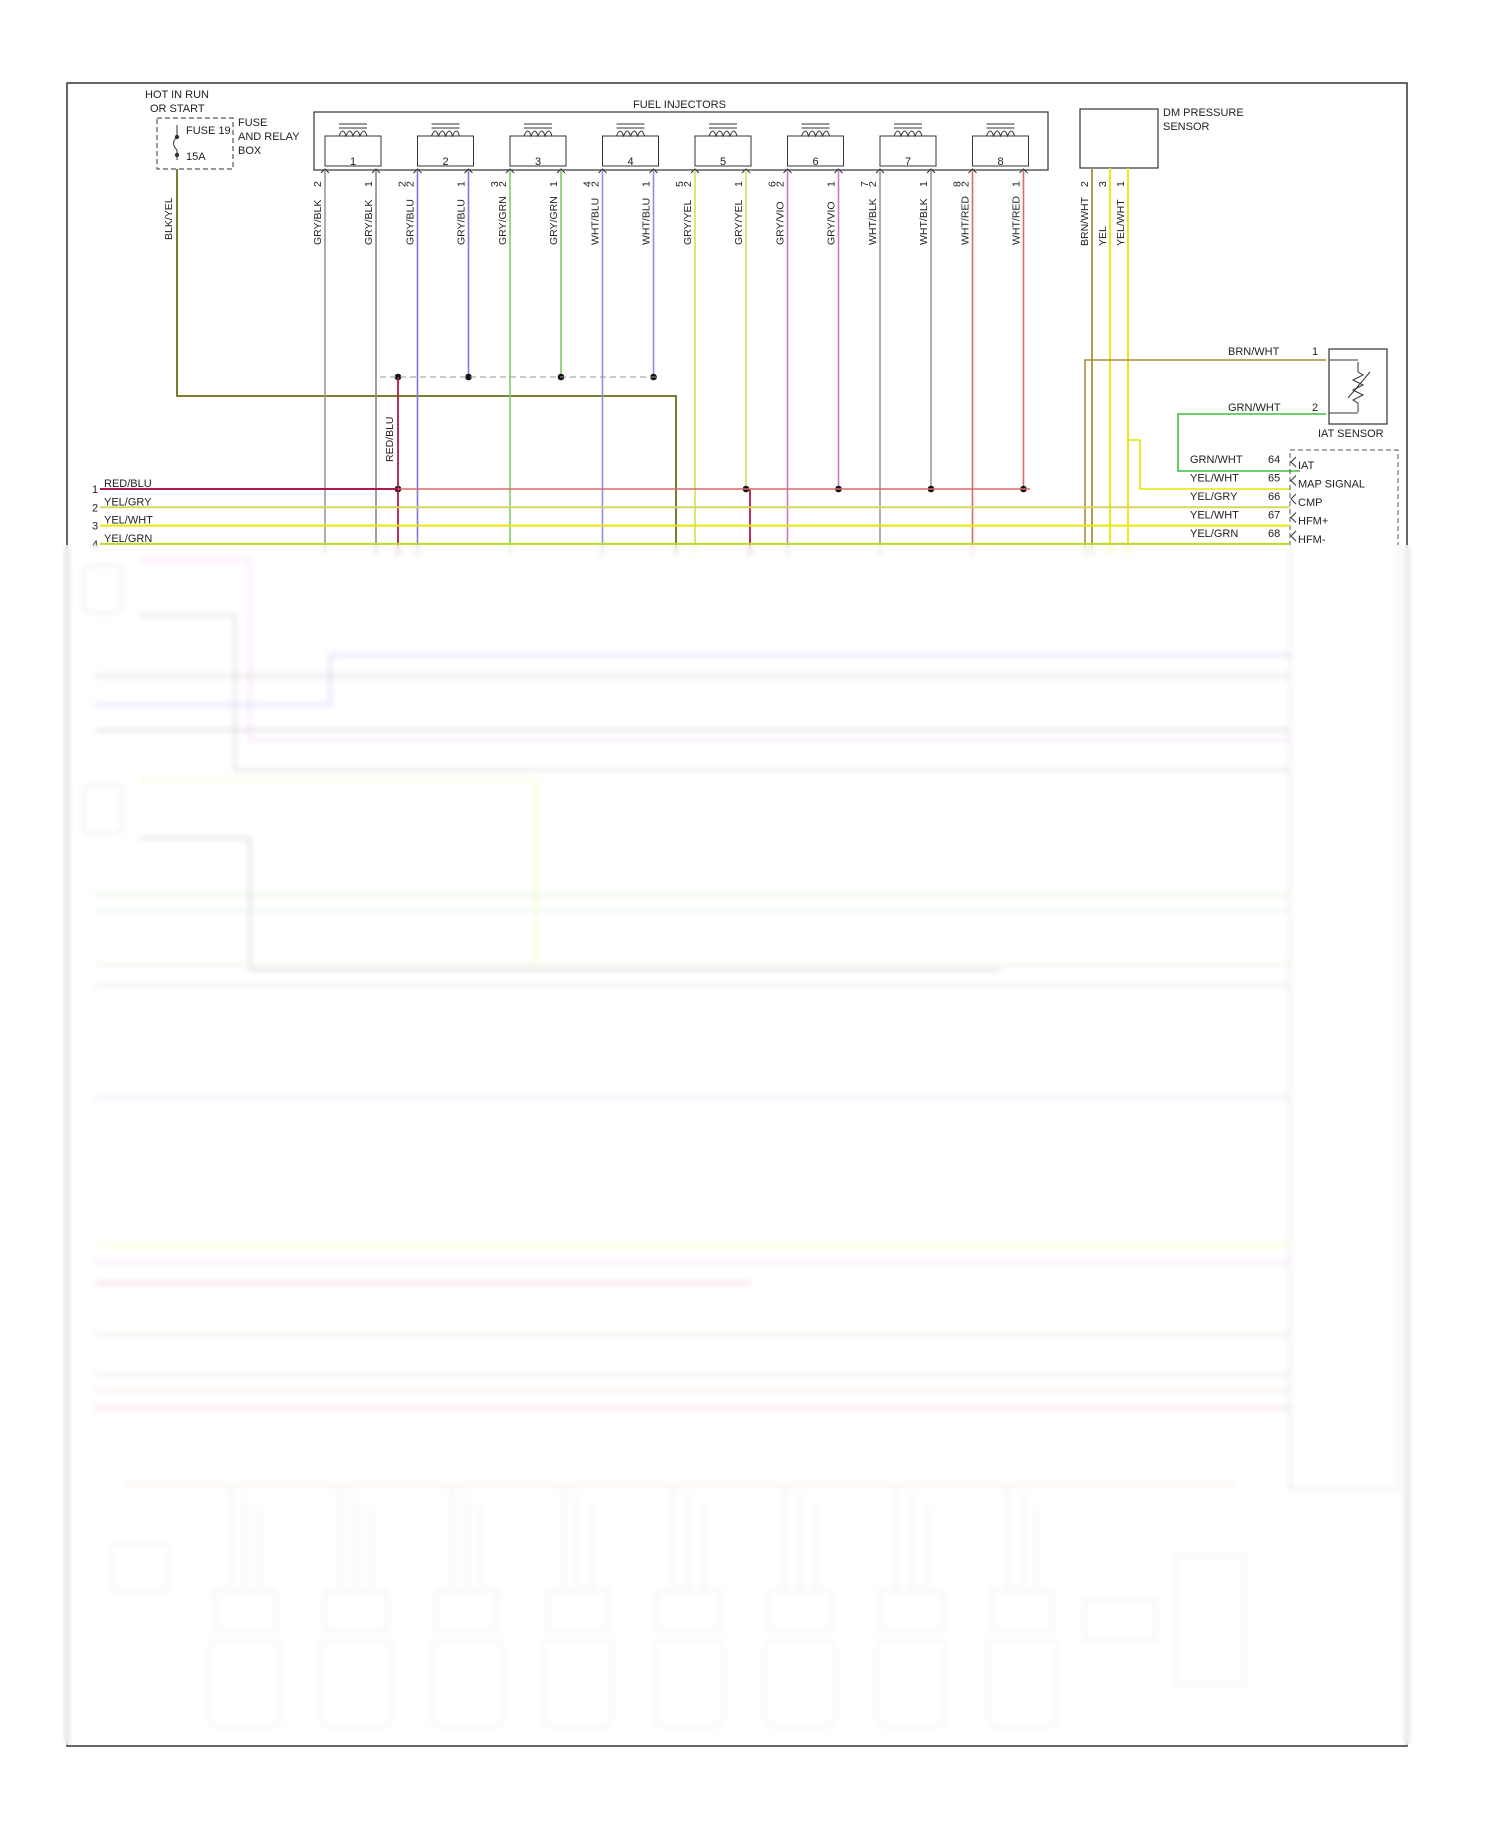  What do you see at coordinates (250, 151) in the screenshot?
I see `fuse-box-label-3: BOX` at bounding box center [250, 151].